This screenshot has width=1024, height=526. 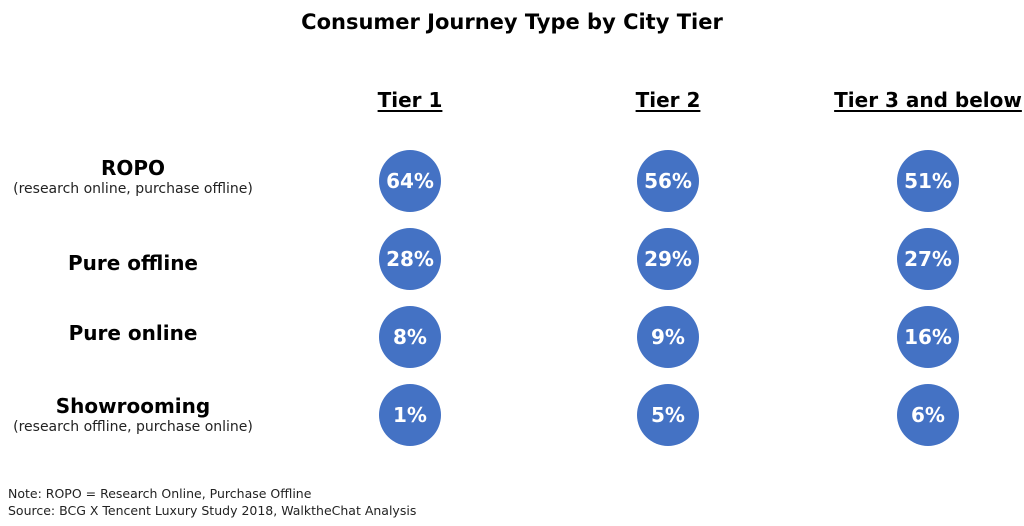 I want to click on row-label-pure-offline: Pure offline, so click(x=133, y=263).